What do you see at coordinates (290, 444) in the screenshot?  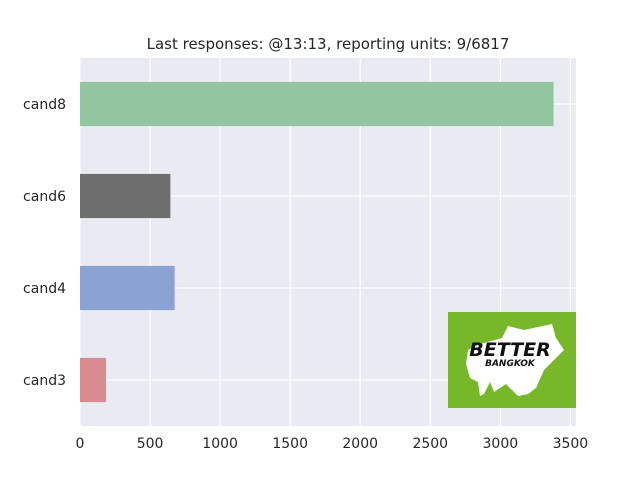 I see `x-tick-label: 1500` at bounding box center [290, 444].